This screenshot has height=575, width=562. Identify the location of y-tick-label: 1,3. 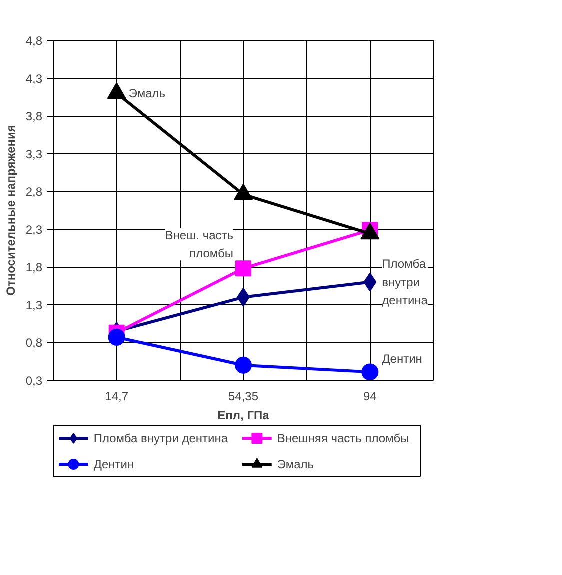
(34, 305).